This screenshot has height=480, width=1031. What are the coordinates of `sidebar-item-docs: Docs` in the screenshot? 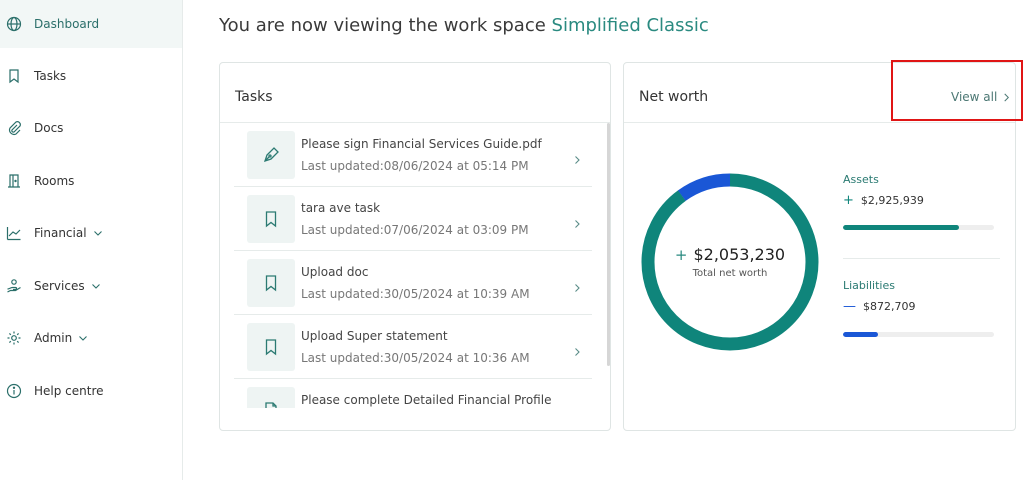 It's located at (91, 128).